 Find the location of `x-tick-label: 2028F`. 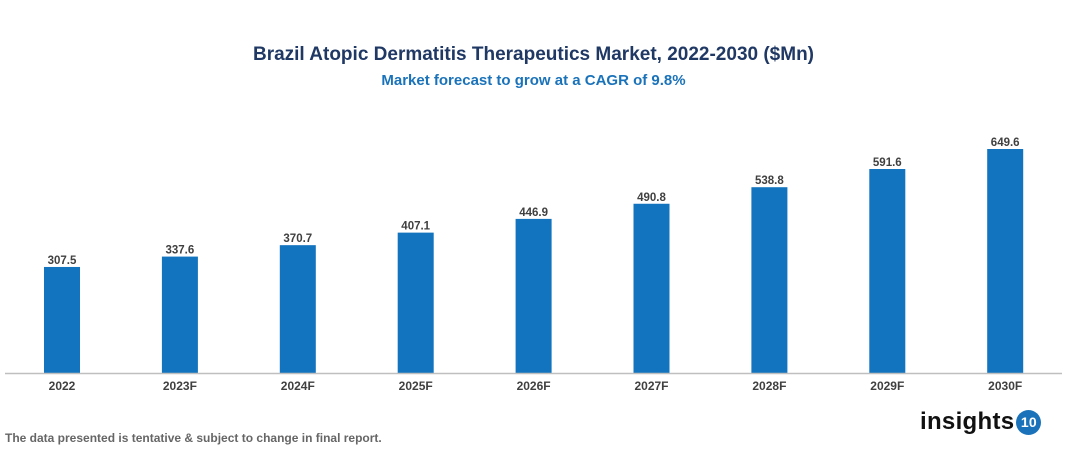

x-tick-label: 2028F is located at coordinates (769, 386).